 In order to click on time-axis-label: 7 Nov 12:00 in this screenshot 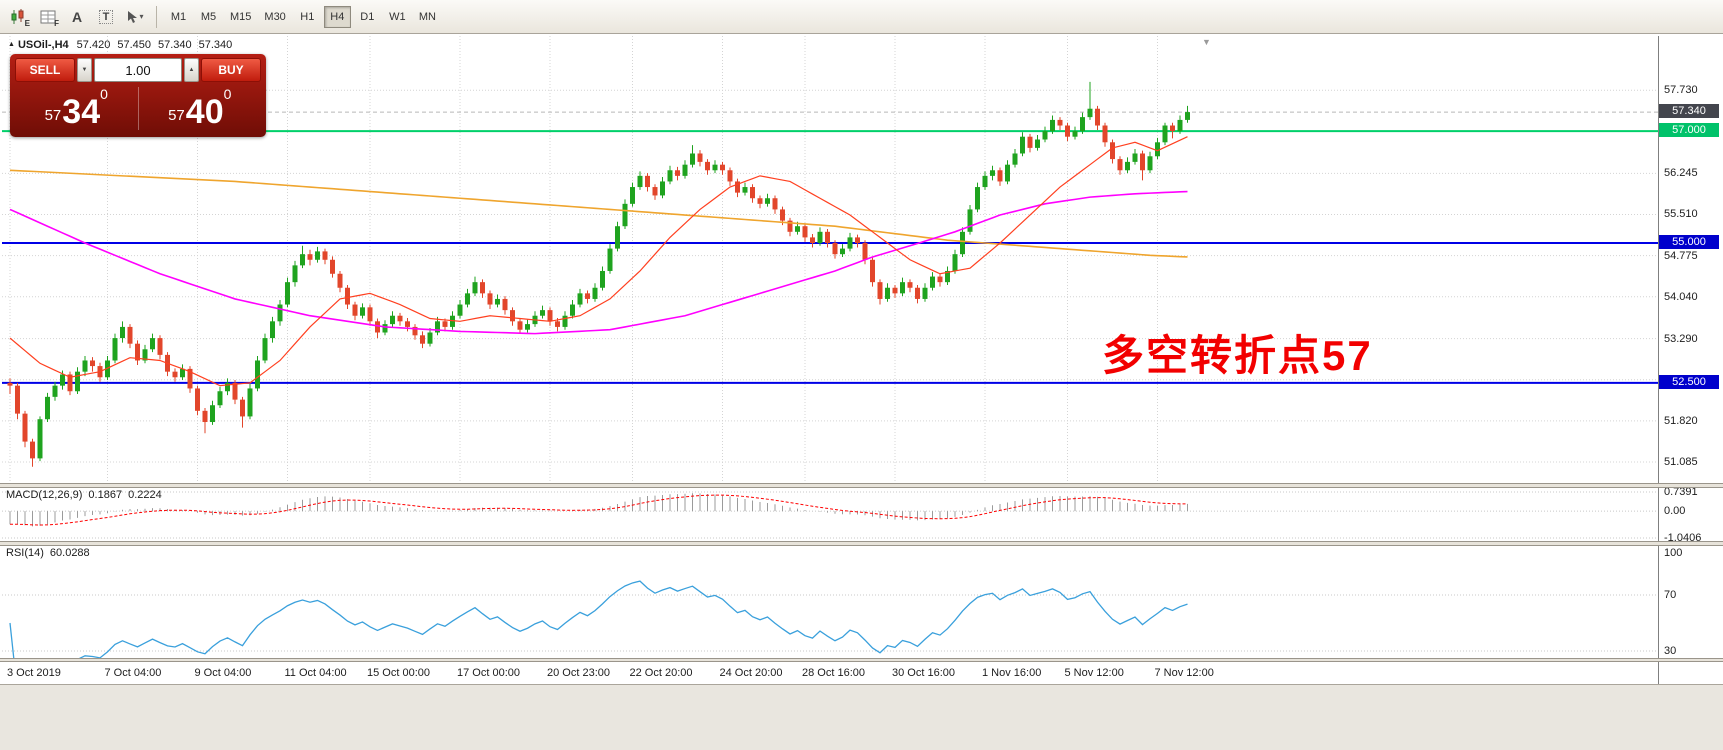, I will do `click(1184, 673)`.